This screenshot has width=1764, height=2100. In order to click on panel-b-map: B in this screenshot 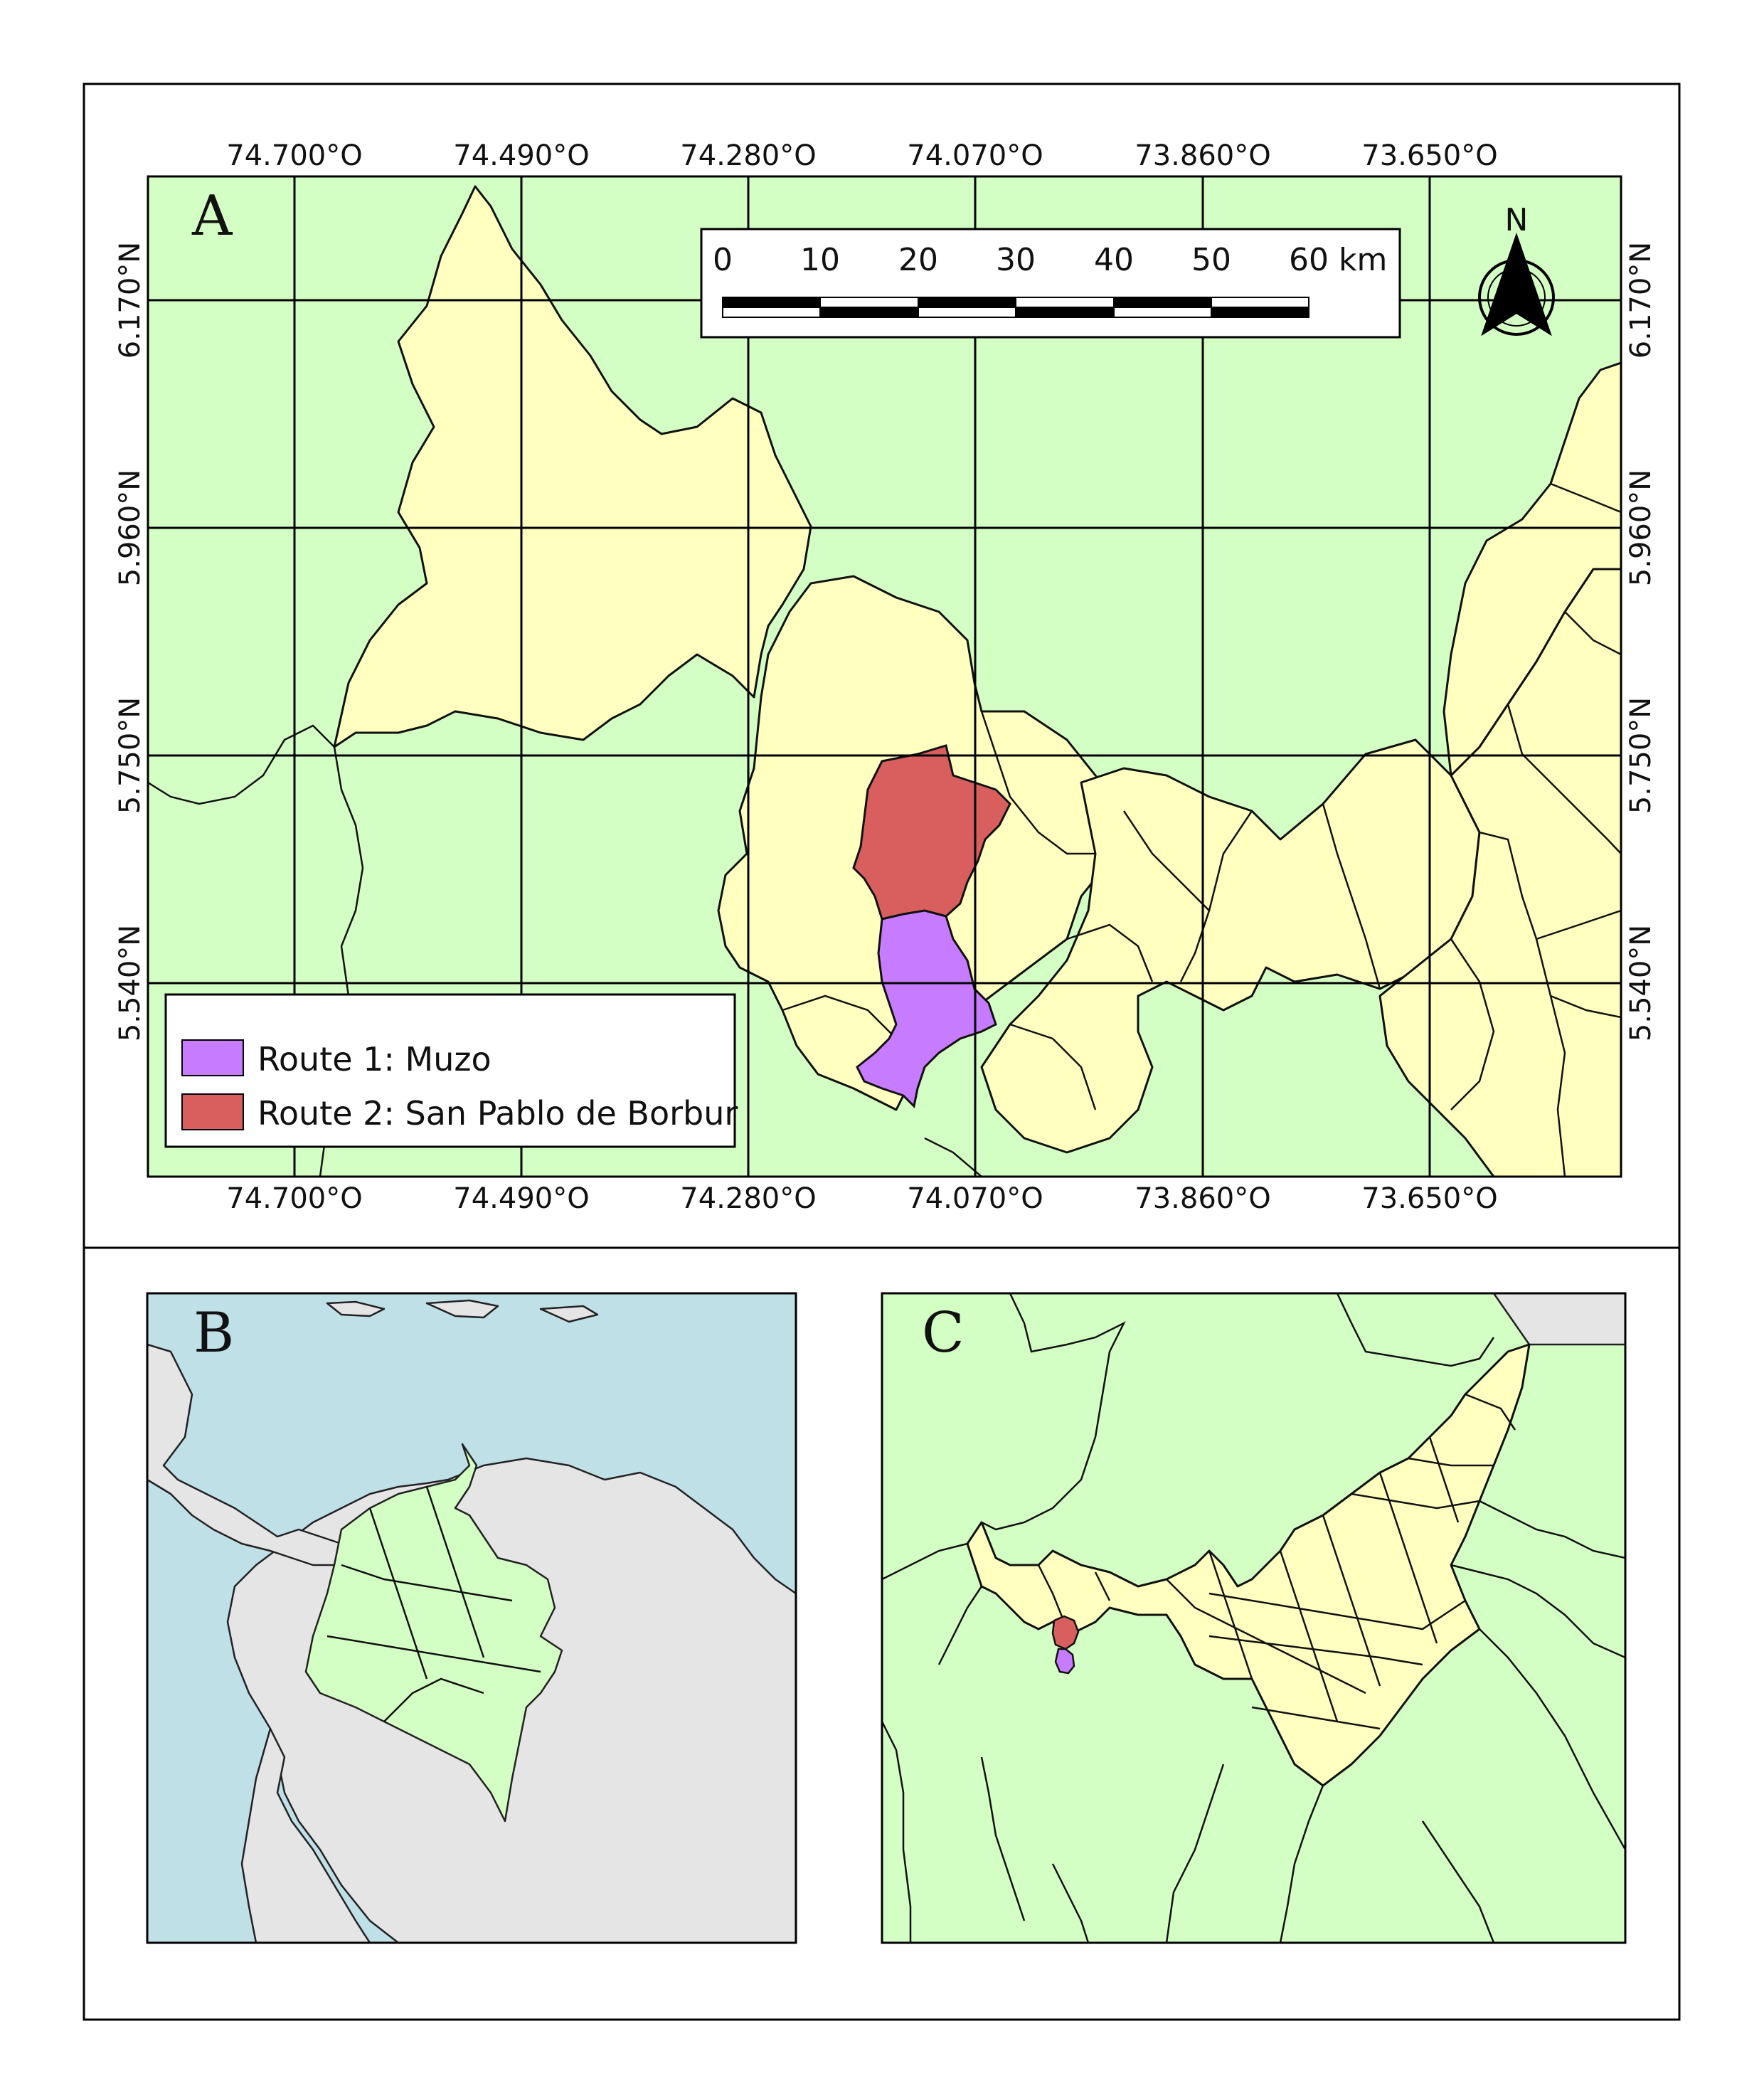, I will do `click(471, 1618)`.